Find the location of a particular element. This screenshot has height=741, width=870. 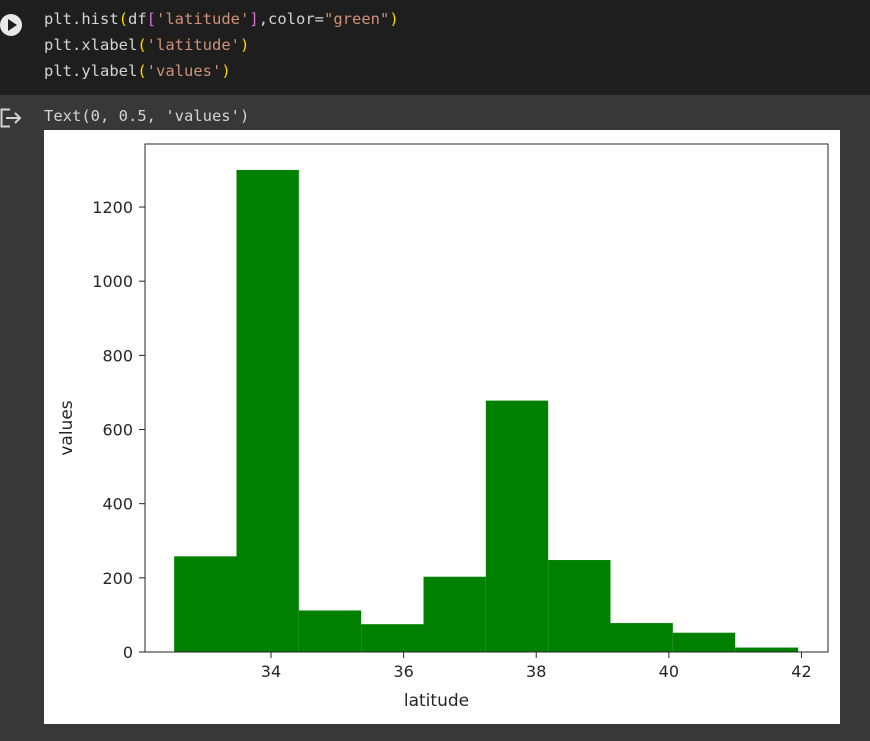

y-tick-label: 0 is located at coordinates (128, 652).